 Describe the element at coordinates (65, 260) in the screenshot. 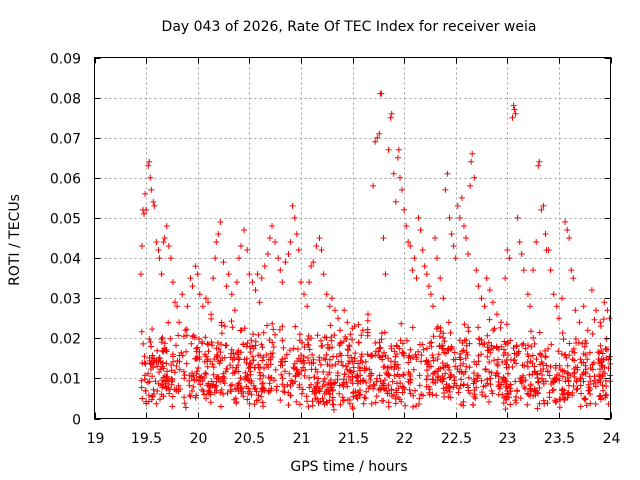

I see `y-tick-label: 0.04` at that location.